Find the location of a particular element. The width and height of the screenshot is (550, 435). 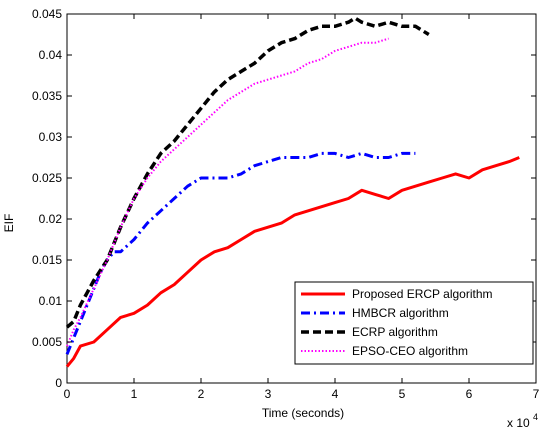

y-tick-label: 0.01 is located at coordinates (51, 301).